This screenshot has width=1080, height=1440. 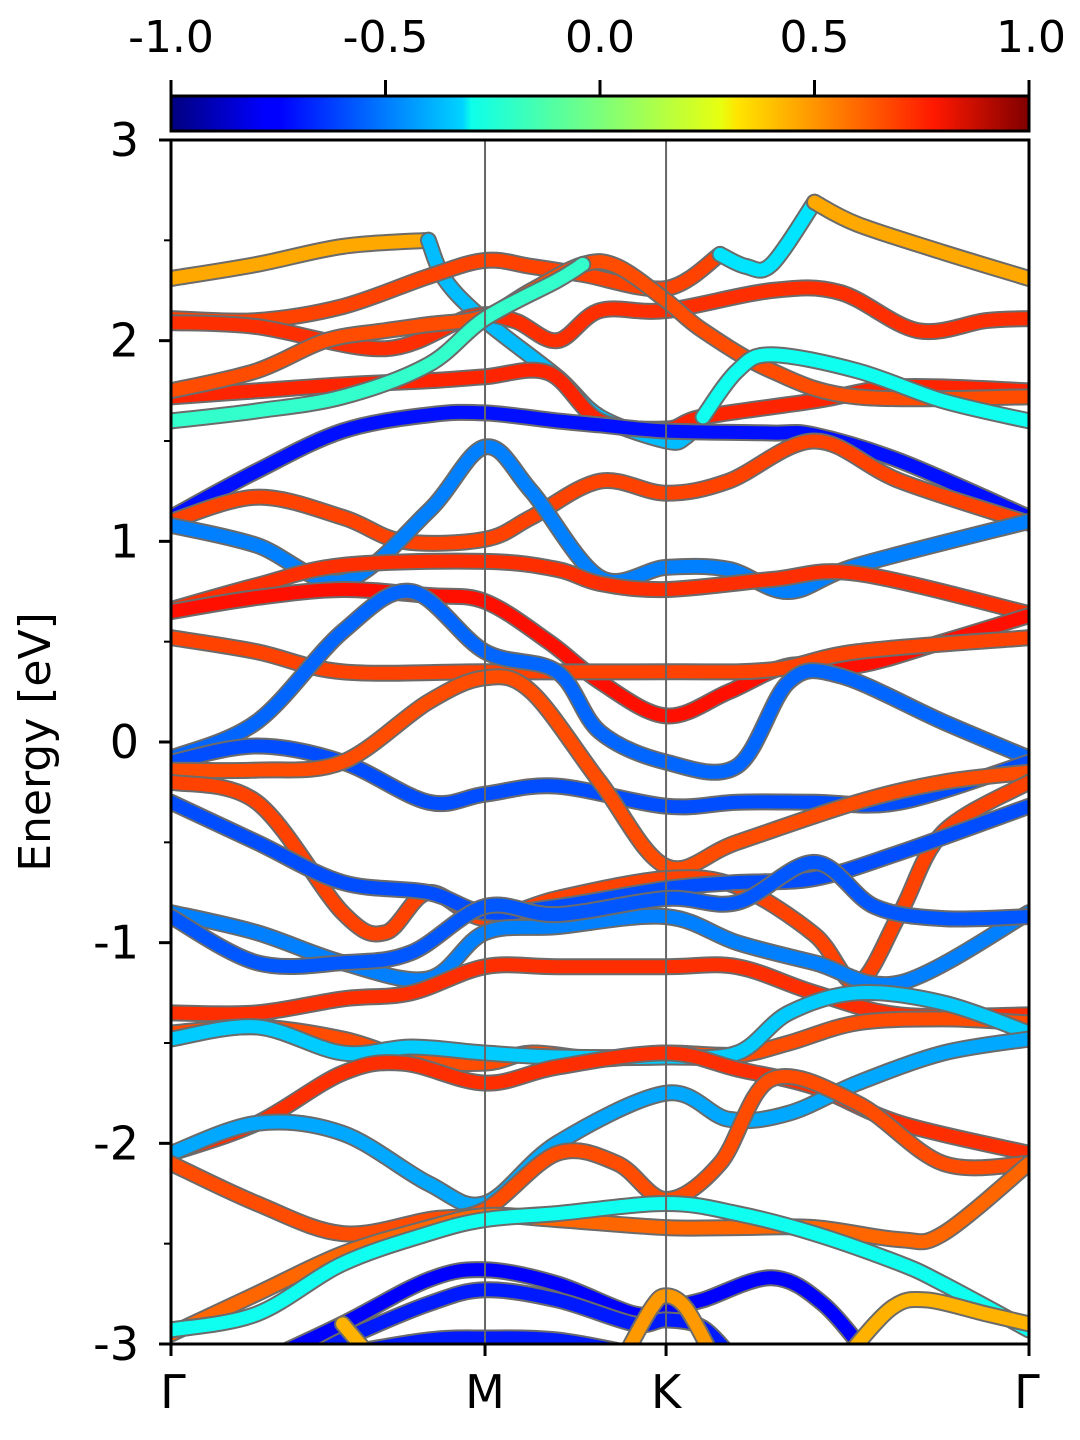 I want to click on y-tick-label: -2, so click(x=116, y=1143).